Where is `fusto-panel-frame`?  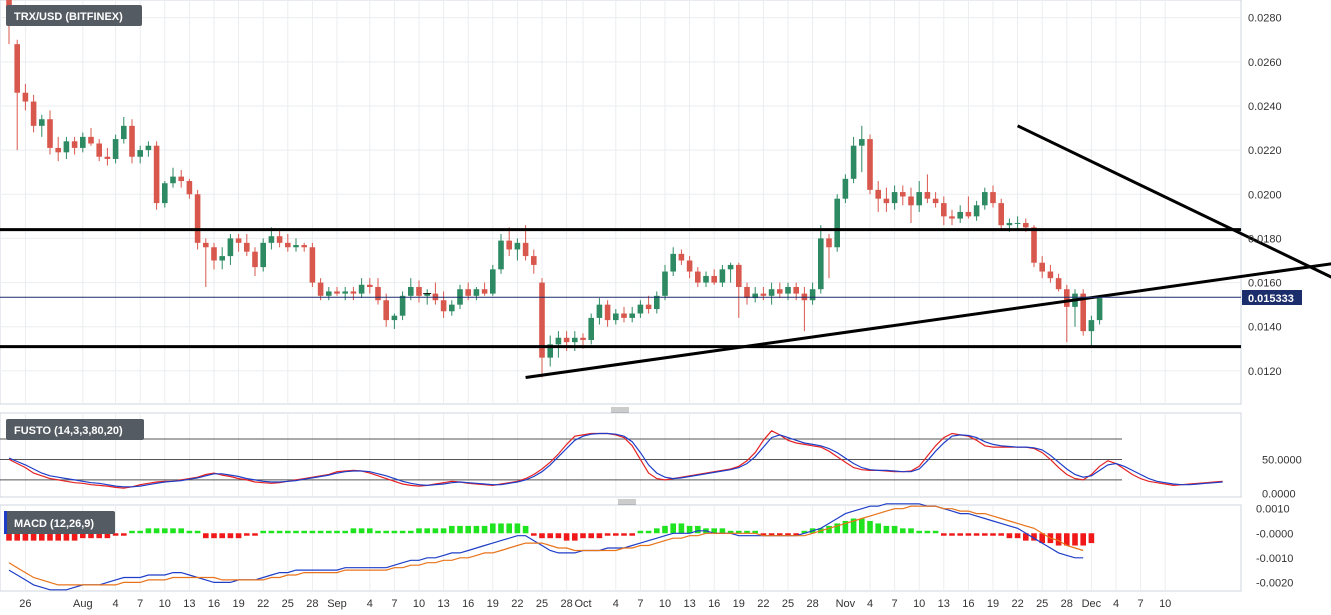 fusto-panel-frame is located at coordinates (621, 455).